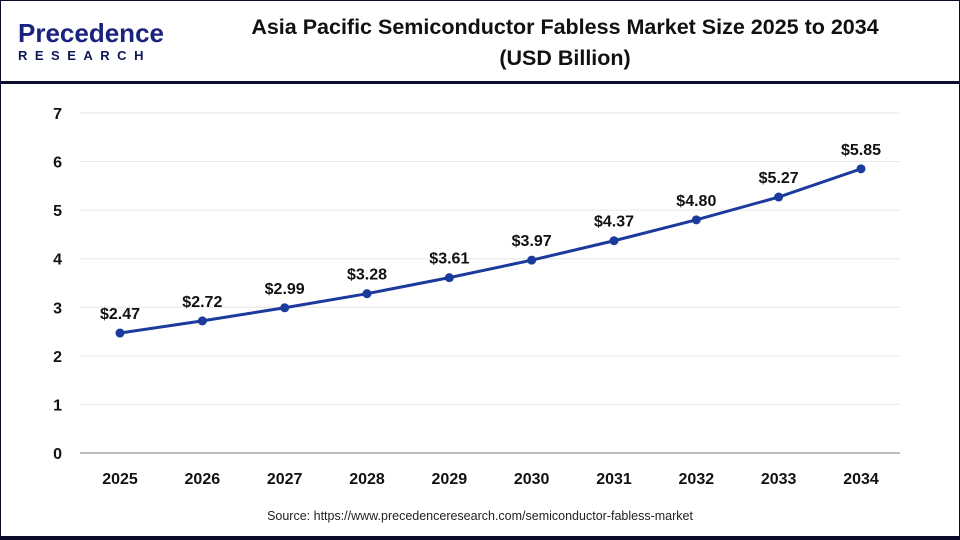 The width and height of the screenshot is (960, 540). Describe the element at coordinates (614, 479) in the screenshot. I see `x-tick-label: 2031` at that location.